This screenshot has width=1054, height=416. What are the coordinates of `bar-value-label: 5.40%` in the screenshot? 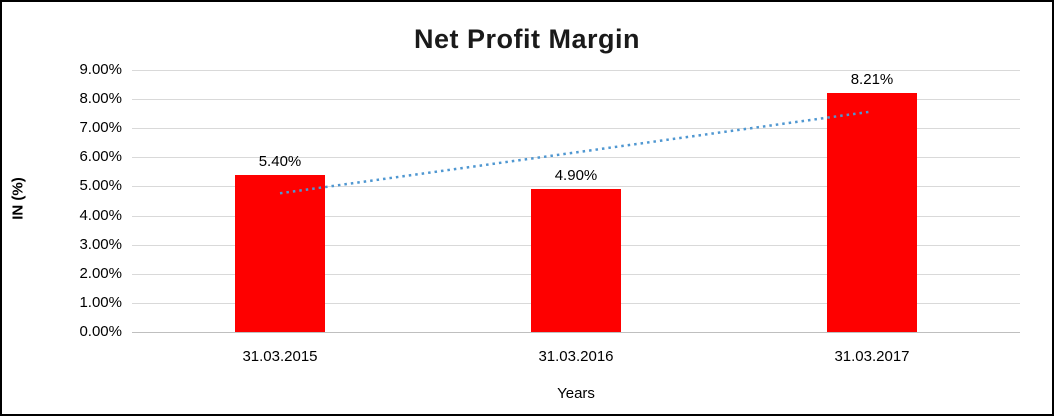 It's located at (280, 161).